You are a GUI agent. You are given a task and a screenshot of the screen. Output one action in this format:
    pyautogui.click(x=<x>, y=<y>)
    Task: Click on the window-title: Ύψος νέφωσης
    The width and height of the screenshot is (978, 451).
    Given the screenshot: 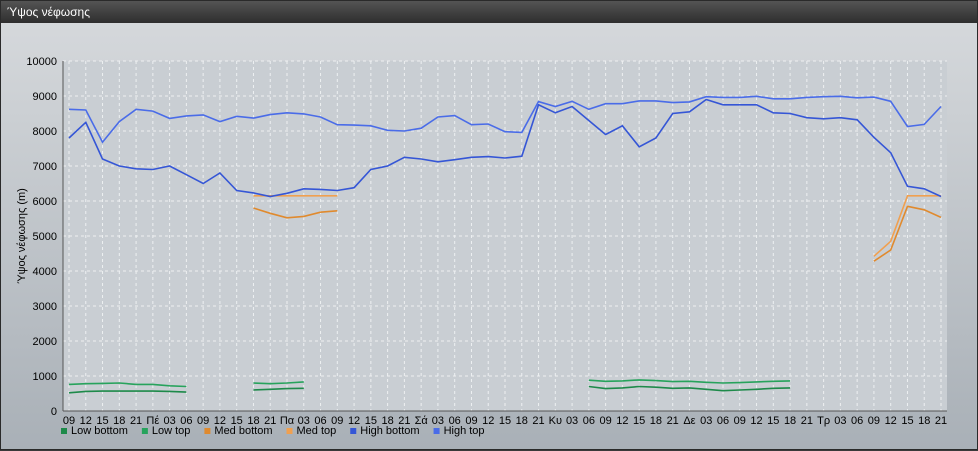 What is the action you would take?
    pyautogui.click(x=489, y=12)
    